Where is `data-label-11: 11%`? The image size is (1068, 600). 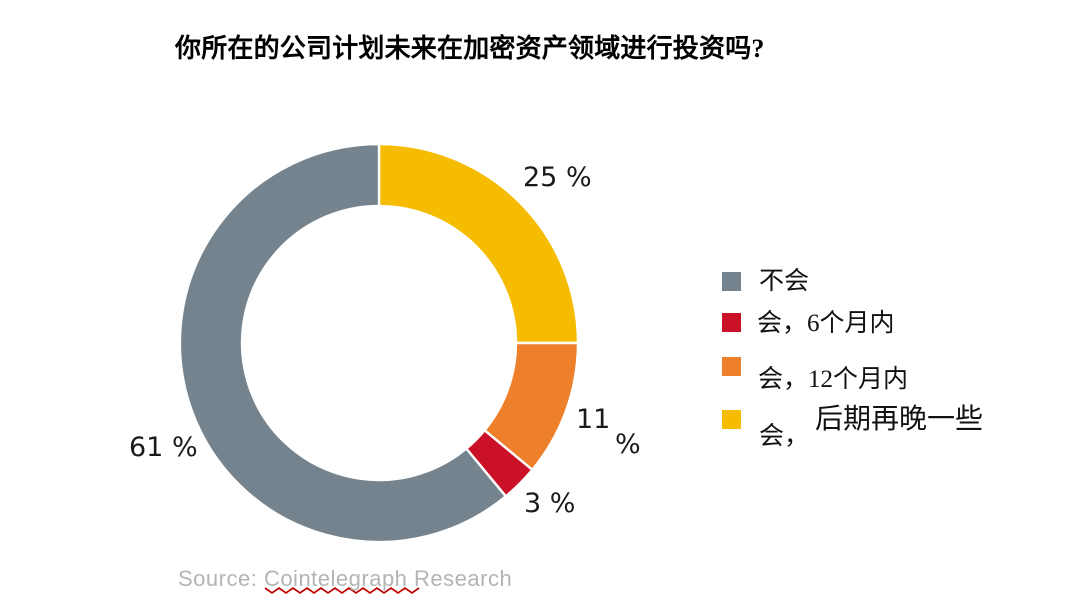
data-label-11: 11% is located at coordinates (608, 432).